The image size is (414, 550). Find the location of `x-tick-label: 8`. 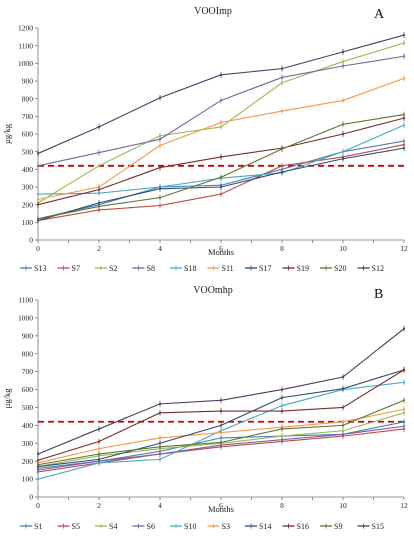

x-tick-label: 8 is located at coordinates (282, 505).